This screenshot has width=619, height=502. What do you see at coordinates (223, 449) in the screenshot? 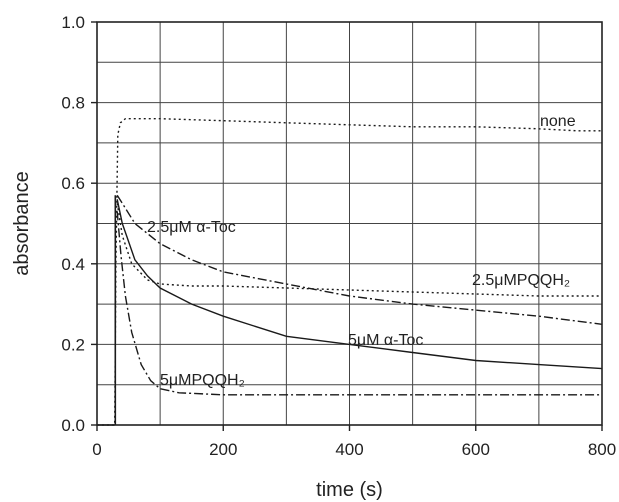
I see `x-tick-label: 200` at bounding box center [223, 449].